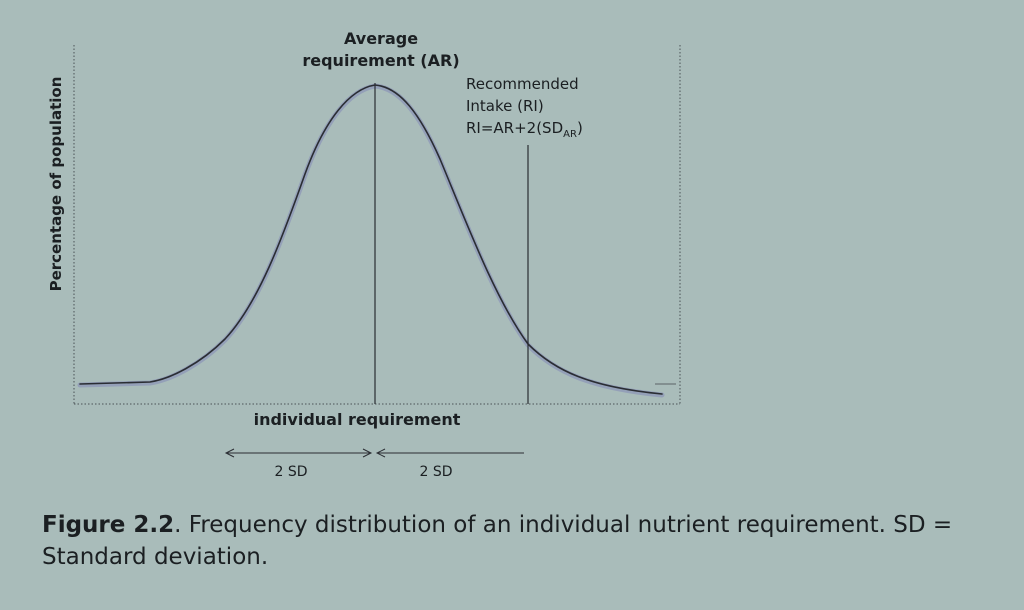 Image resolution: width=1024 pixels, height=610 pixels. Describe the element at coordinates (580, 128) in the screenshot. I see `ri-formula-close: )` at that location.